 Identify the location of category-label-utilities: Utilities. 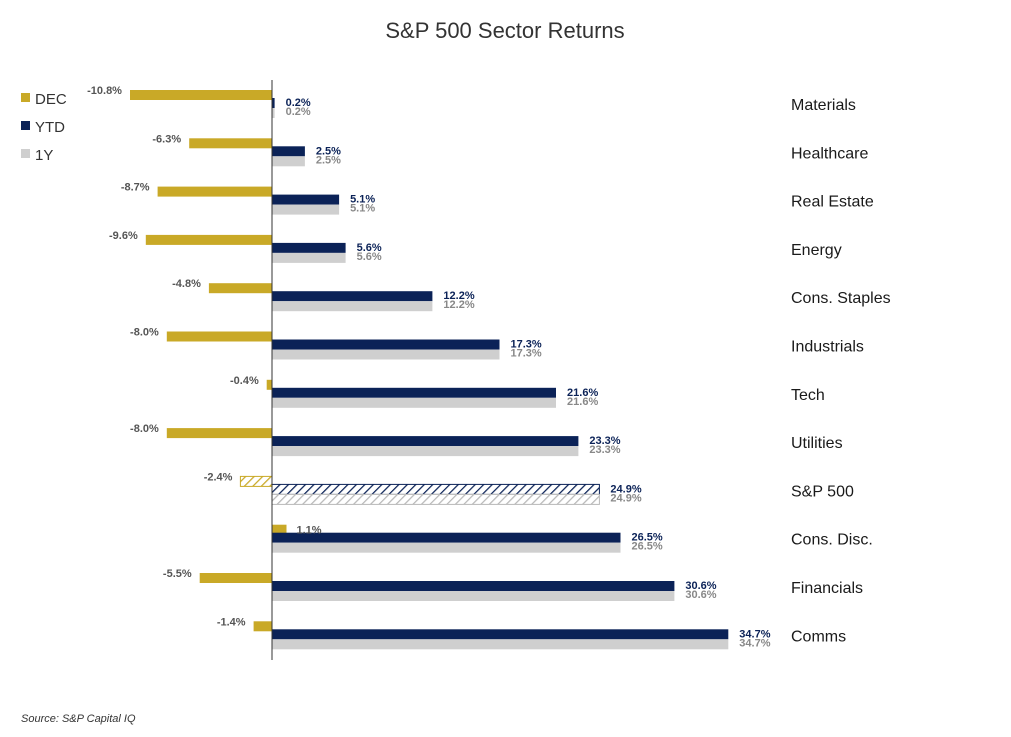
(817, 443).